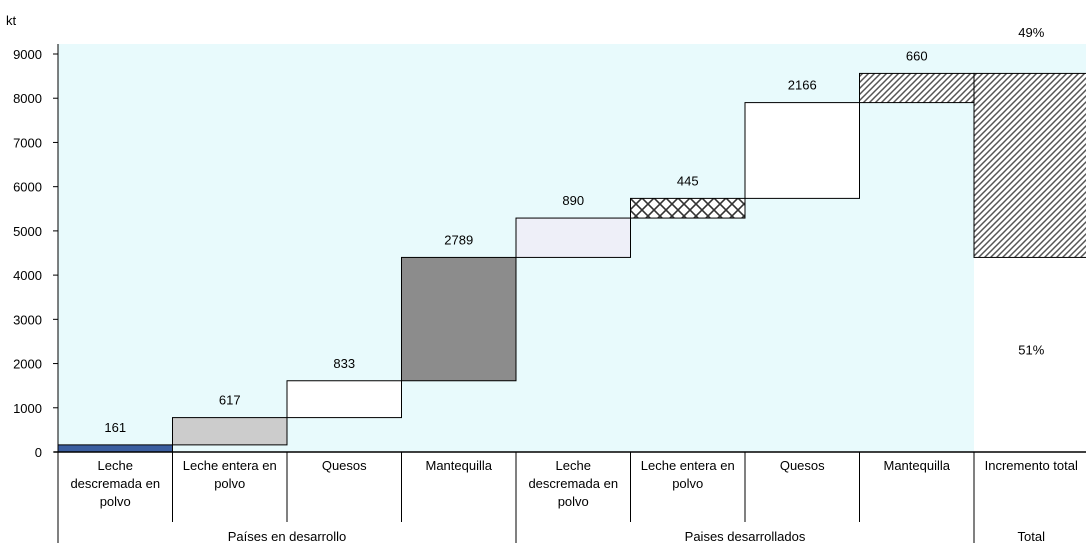 The height and width of the screenshot is (543, 1086). Describe the element at coordinates (1031, 350) in the screenshot. I see `total-segment-label: 51%` at that location.